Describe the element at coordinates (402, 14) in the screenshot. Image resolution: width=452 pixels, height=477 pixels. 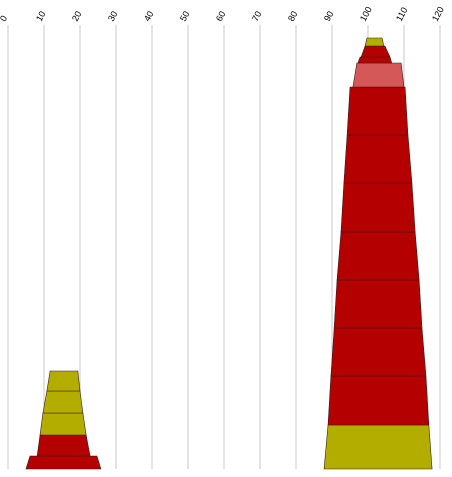
I see `x-tick-label: 110` at that location.